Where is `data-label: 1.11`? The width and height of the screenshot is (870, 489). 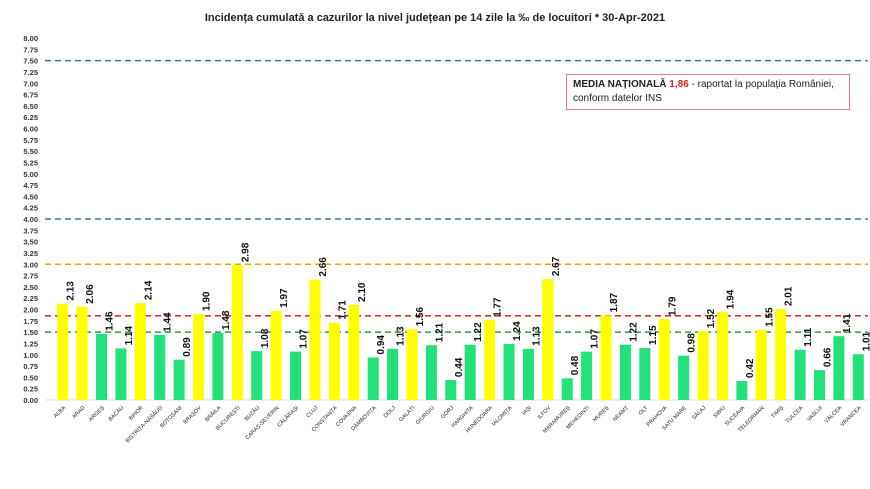 data-label: 1.11 is located at coordinates (808, 336).